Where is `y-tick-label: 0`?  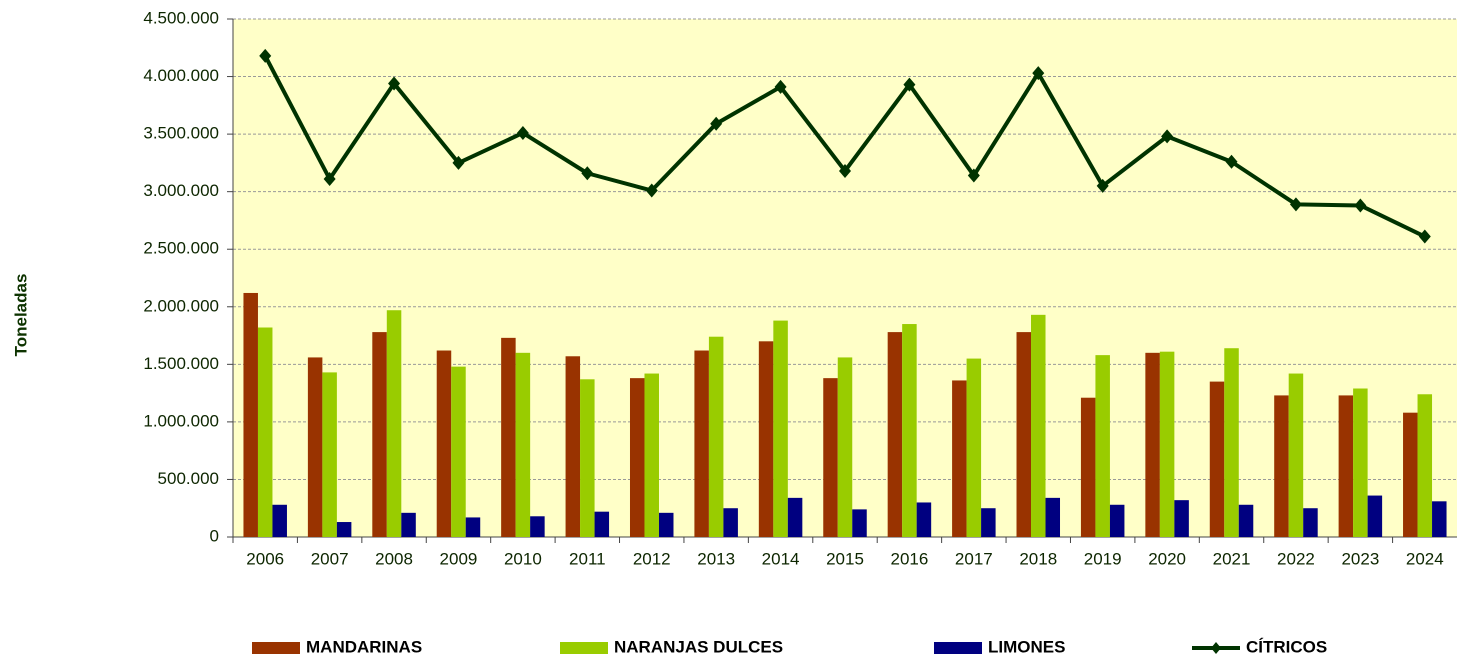 y-tick-label: 0 is located at coordinates (214, 535).